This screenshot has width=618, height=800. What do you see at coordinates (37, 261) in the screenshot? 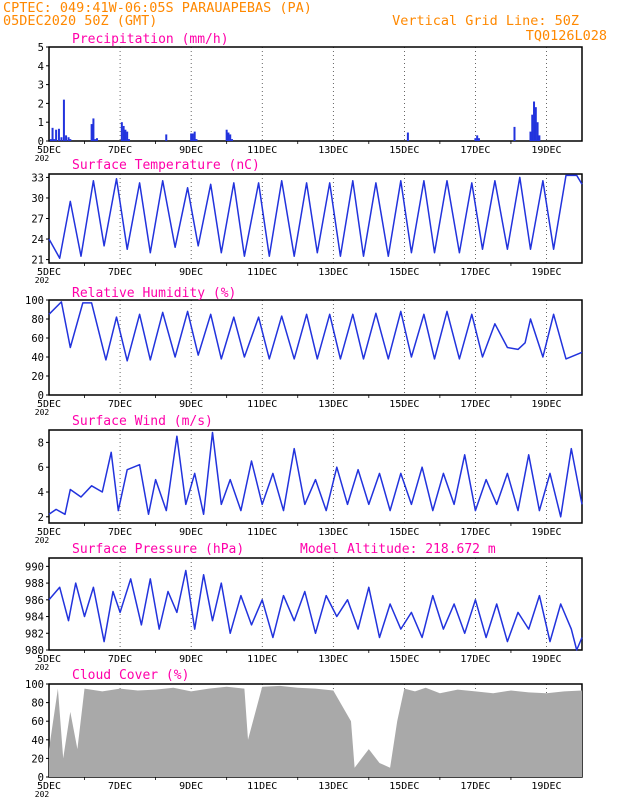
I see `y-tick-label: 21` at bounding box center [37, 261].